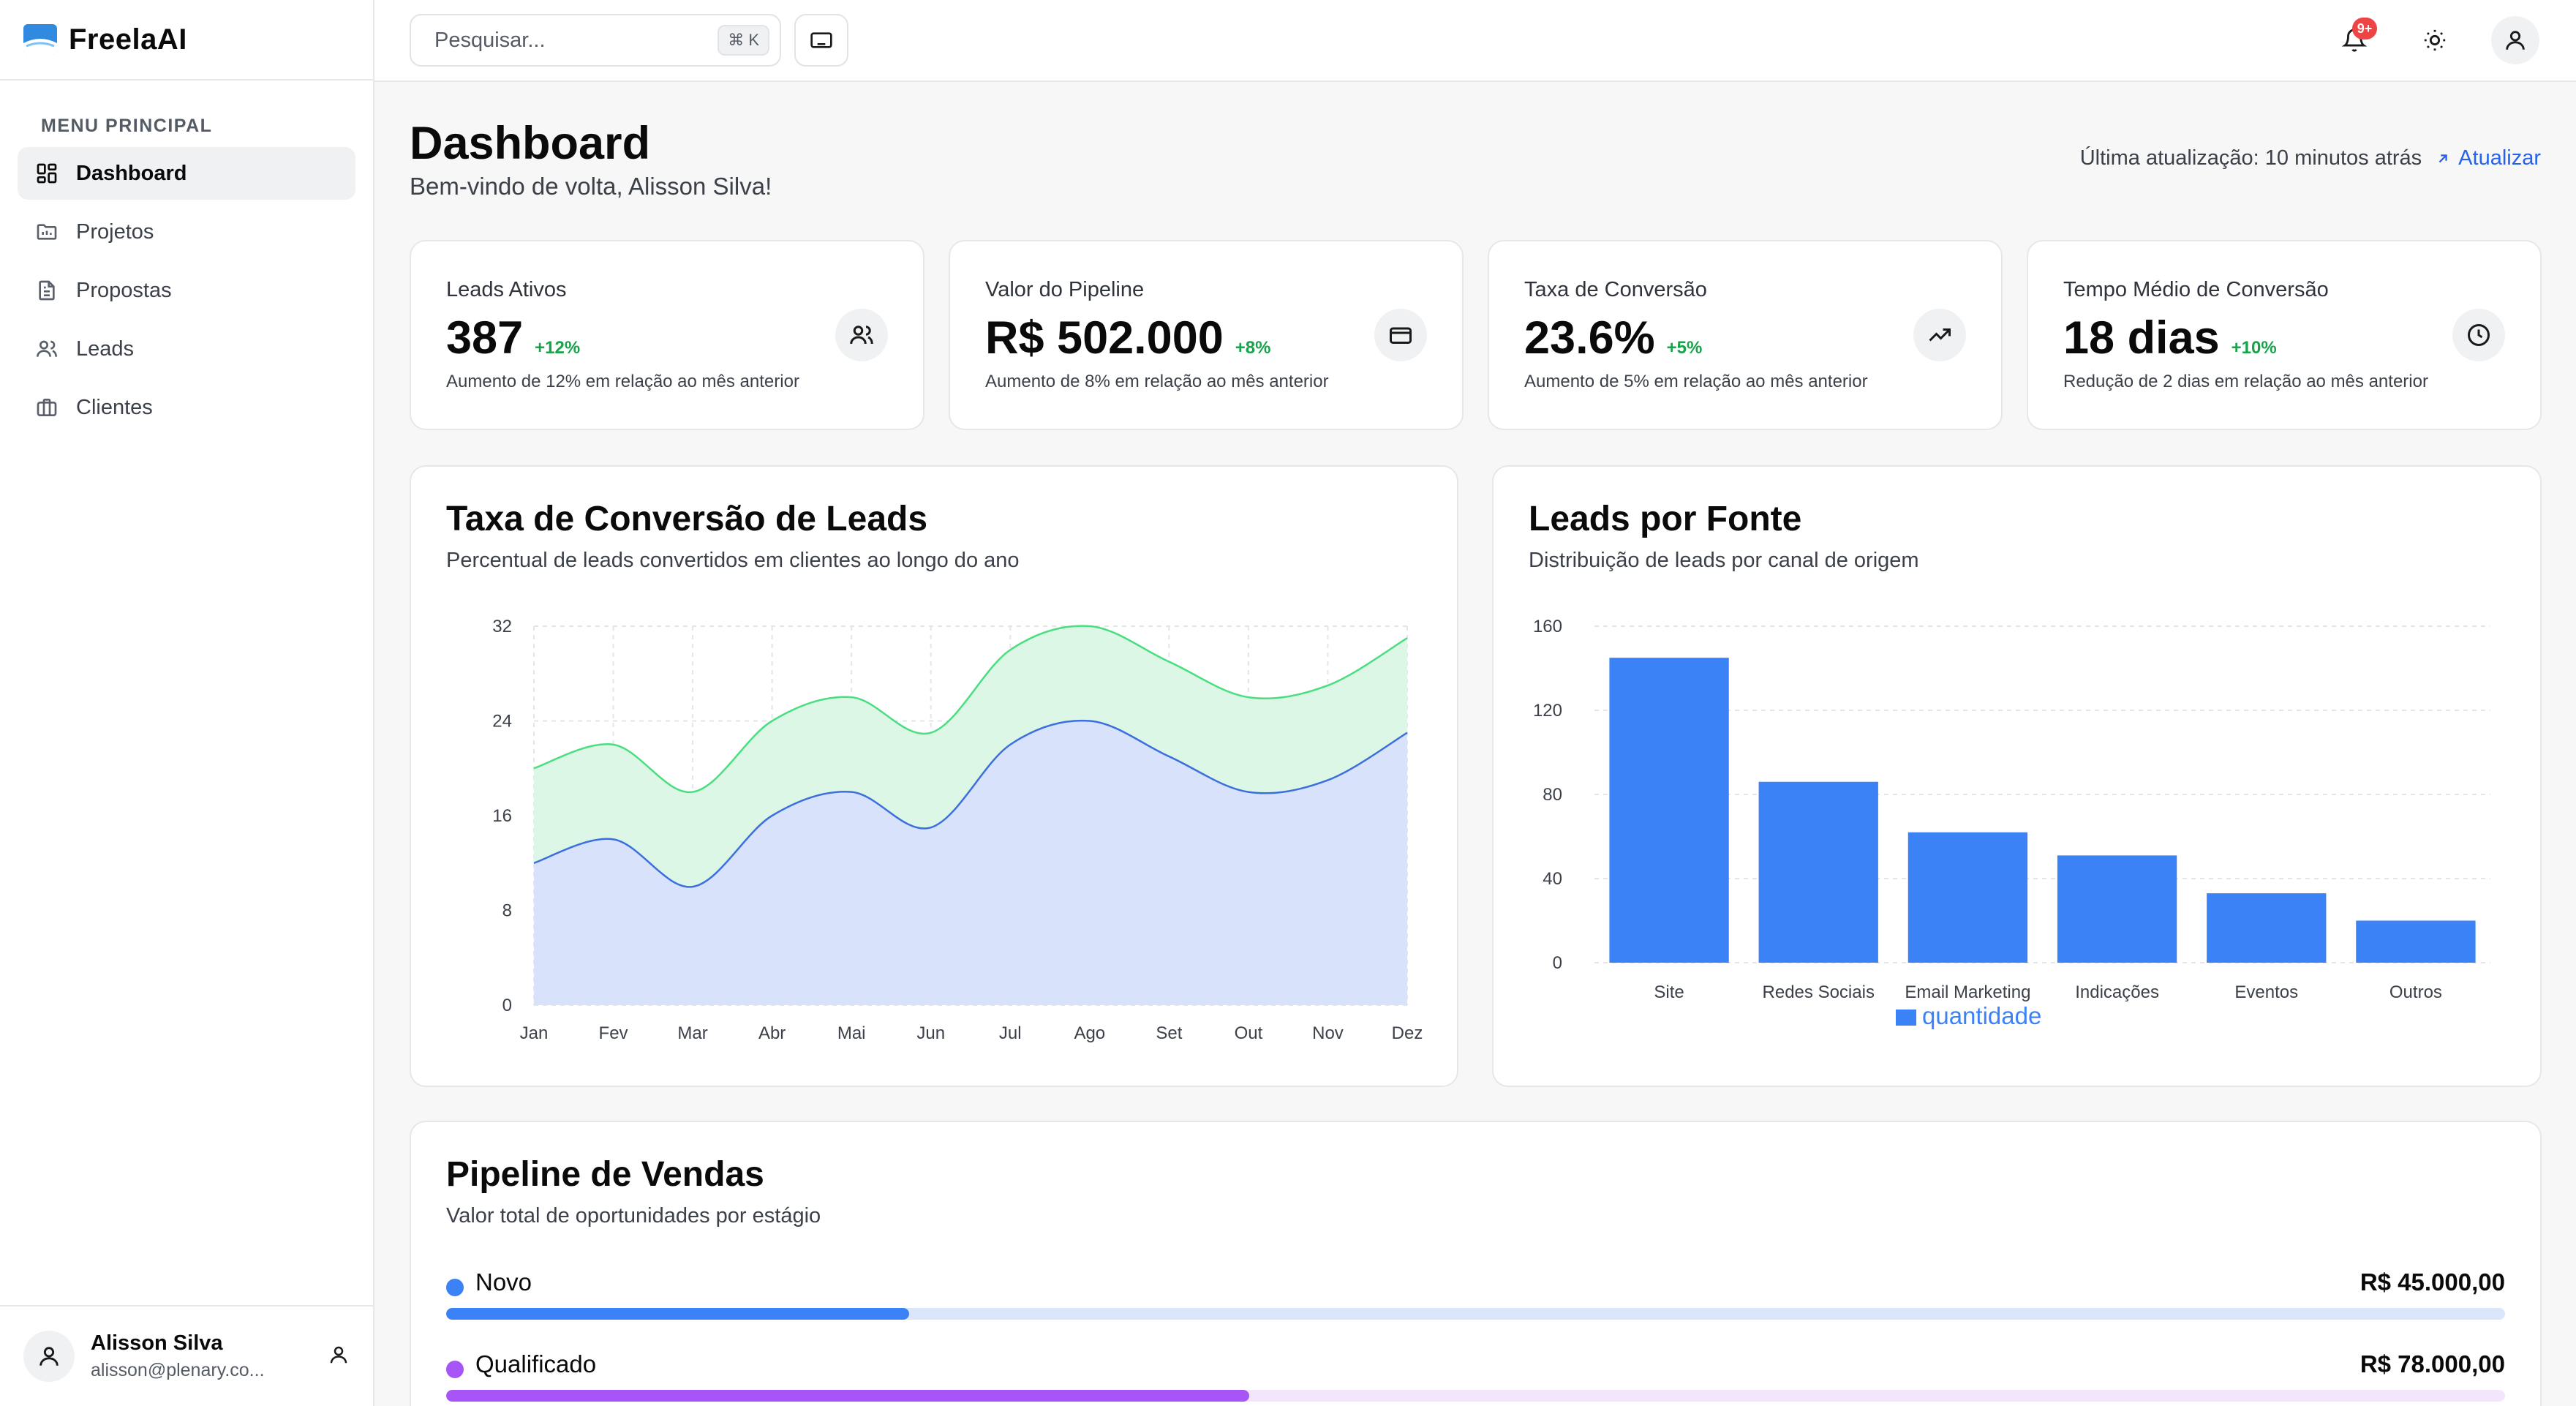 This screenshot has height=1406, width=2576. What do you see at coordinates (1065, 289) in the screenshot?
I see `stat-label: Valor do Pipeline` at bounding box center [1065, 289].